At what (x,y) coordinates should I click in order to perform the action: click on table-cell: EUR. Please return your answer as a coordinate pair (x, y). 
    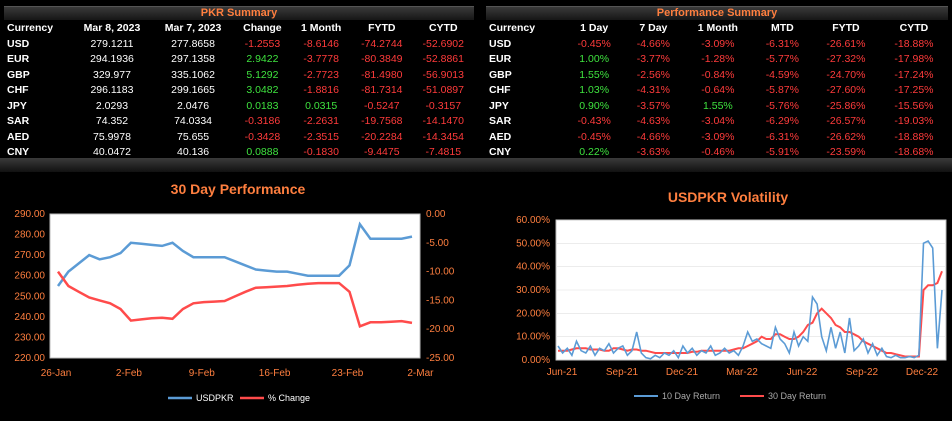
    Looking at the image, I should click on (38, 59).